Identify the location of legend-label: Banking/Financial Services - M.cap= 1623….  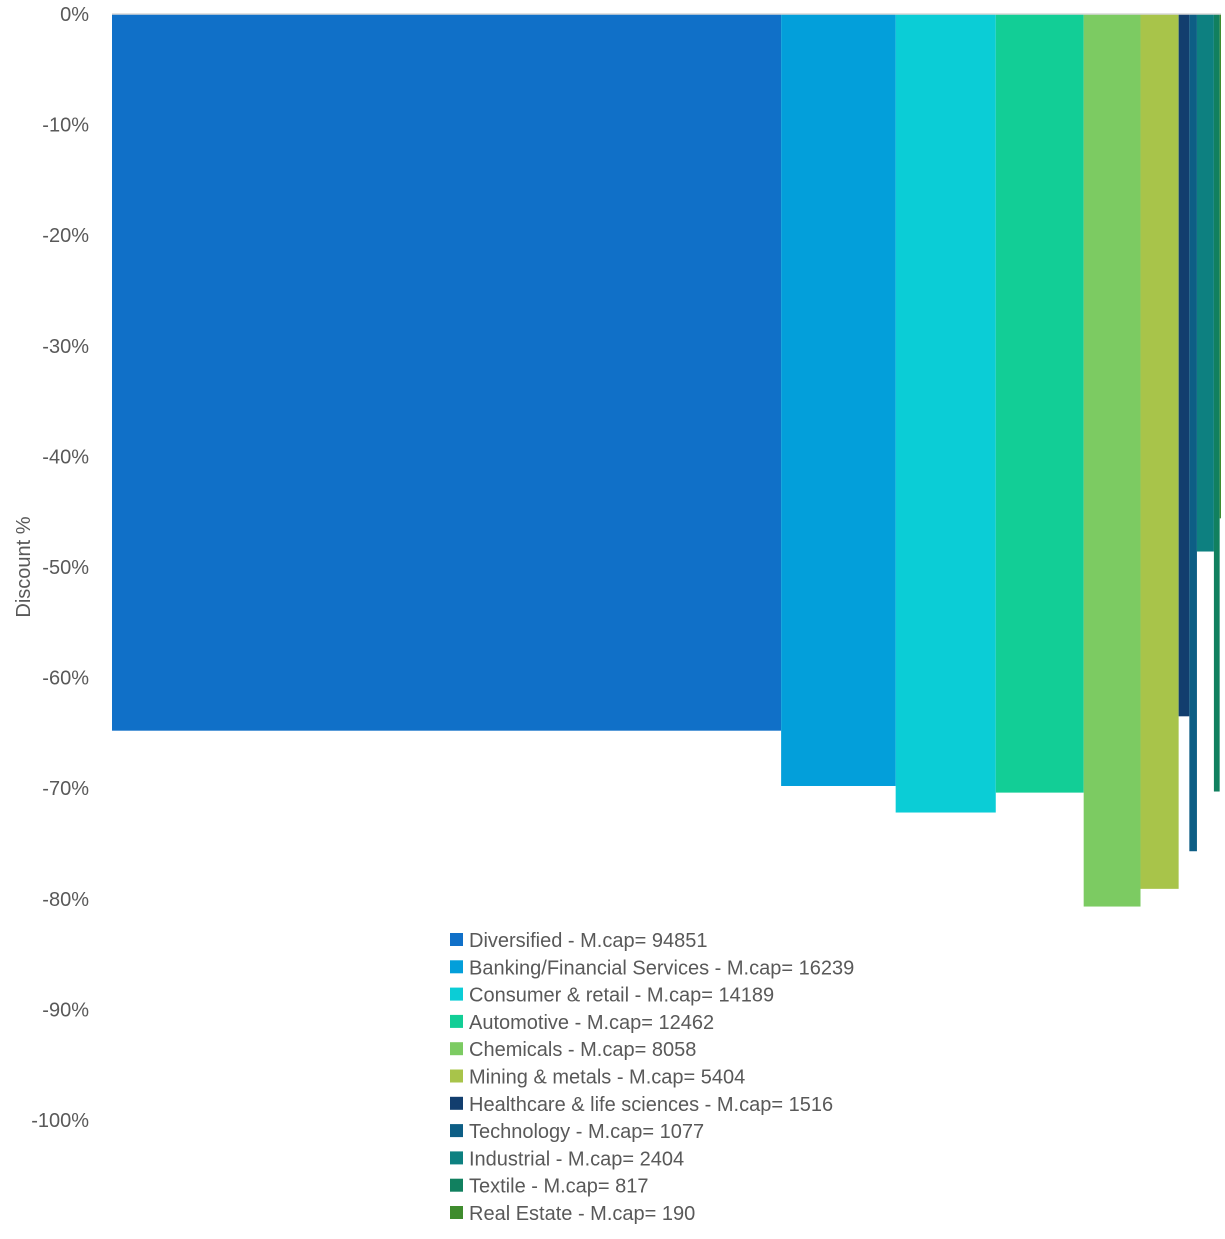
(661, 968).